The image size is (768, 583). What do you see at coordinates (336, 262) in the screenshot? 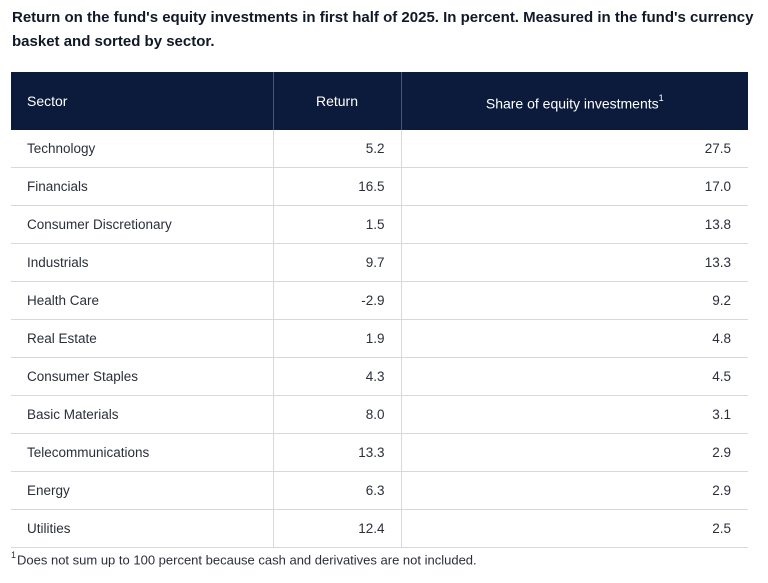
I see `cell-return: 9.7` at bounding box center [336, 262].